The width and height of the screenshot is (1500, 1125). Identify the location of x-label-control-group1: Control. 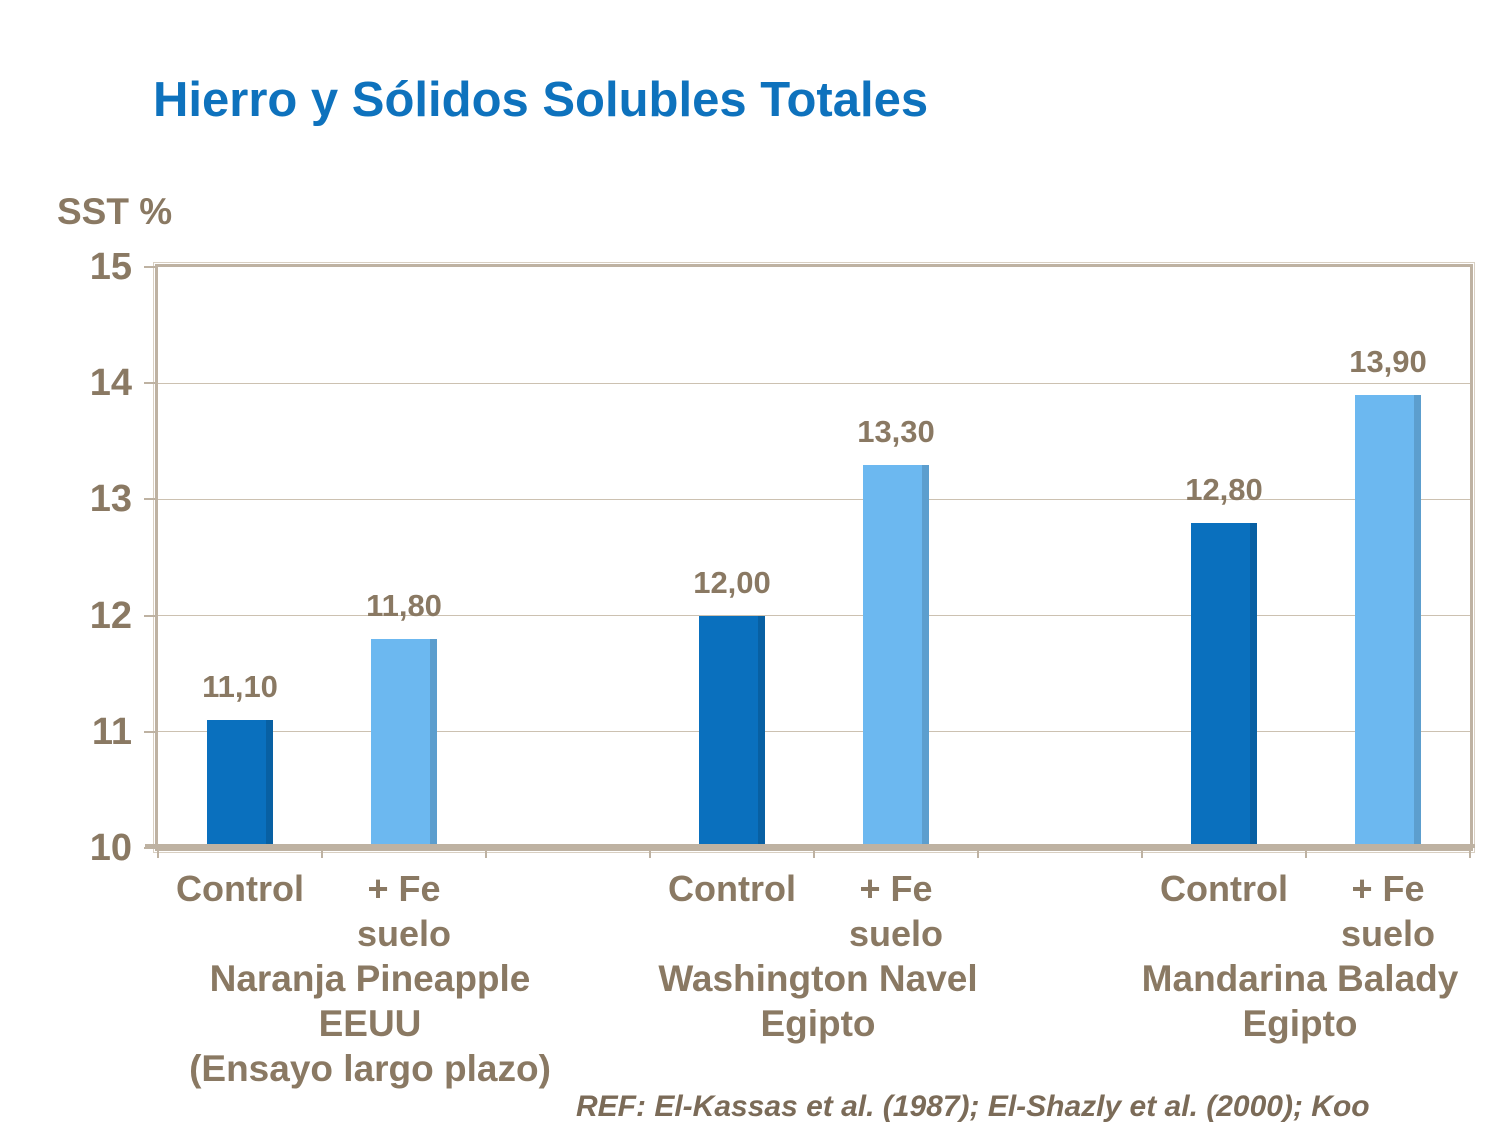
(240, 888).